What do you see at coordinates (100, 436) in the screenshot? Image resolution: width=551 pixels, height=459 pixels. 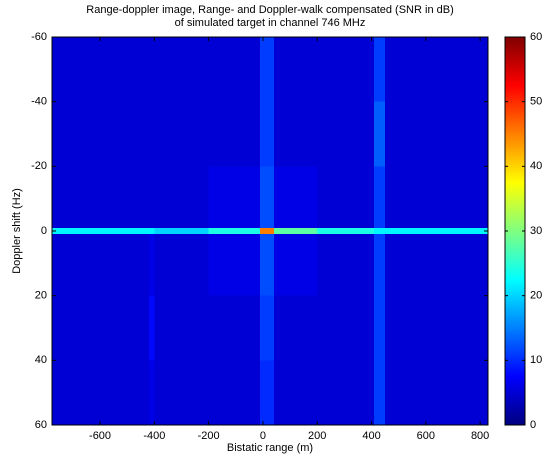 I see `x-tick-label: -600` at bounding box center [100, 436].